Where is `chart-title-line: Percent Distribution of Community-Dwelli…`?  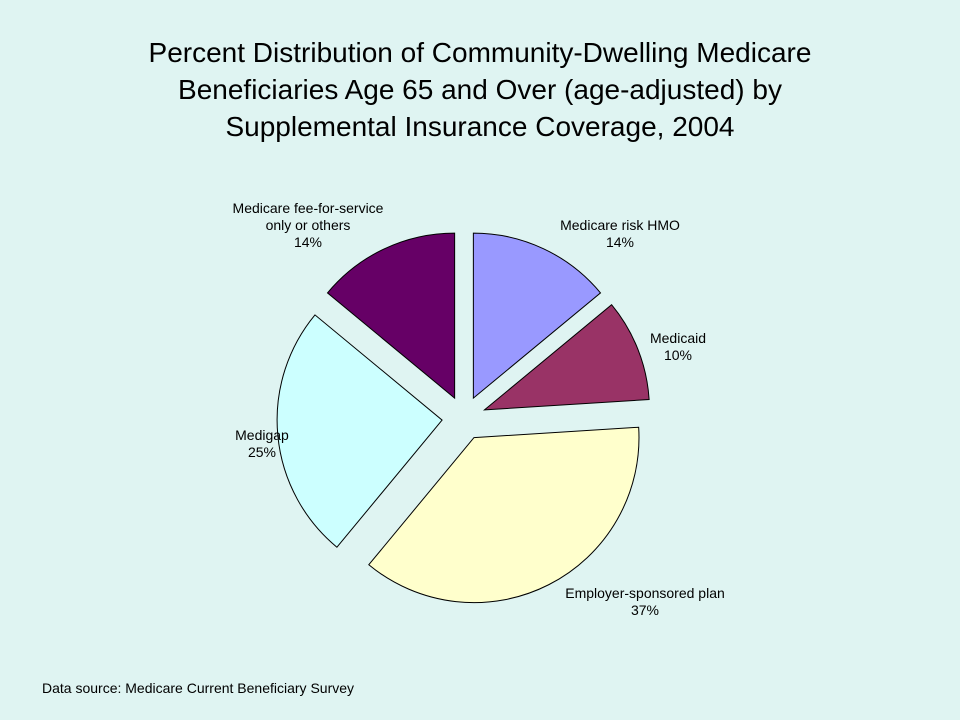 chart-title-line: Percent Distribution of Community-Dwelli… is located at coordinates (480, 52).